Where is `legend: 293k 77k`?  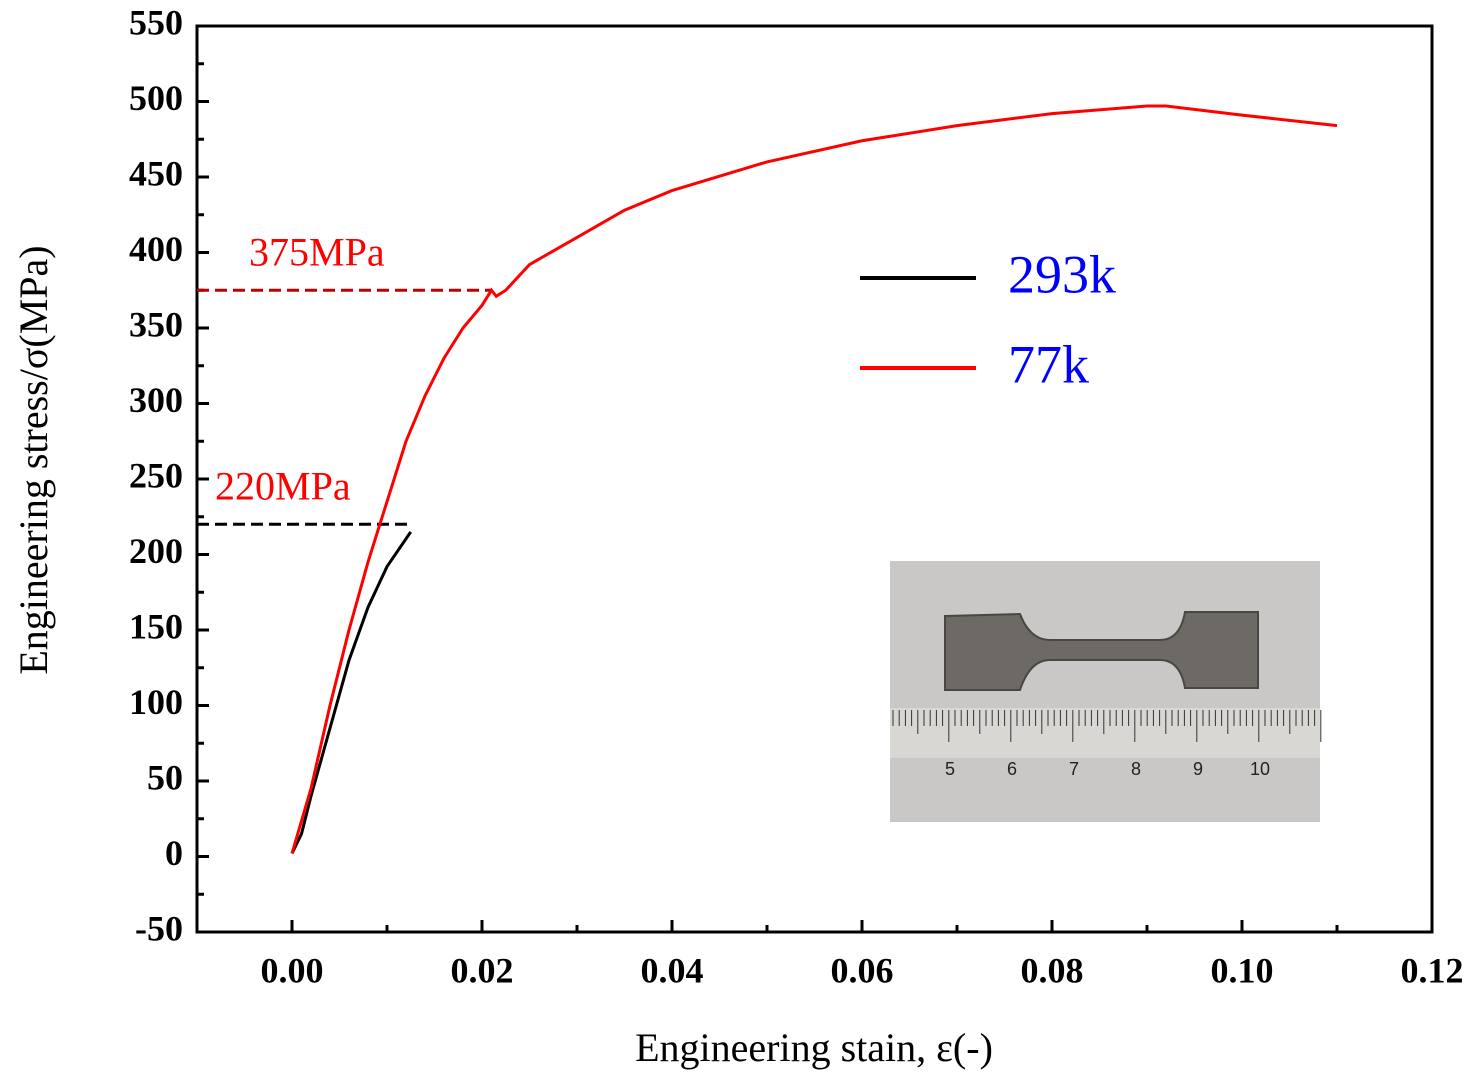 legend: 293k 77k is located at coordinates (1134, 319).